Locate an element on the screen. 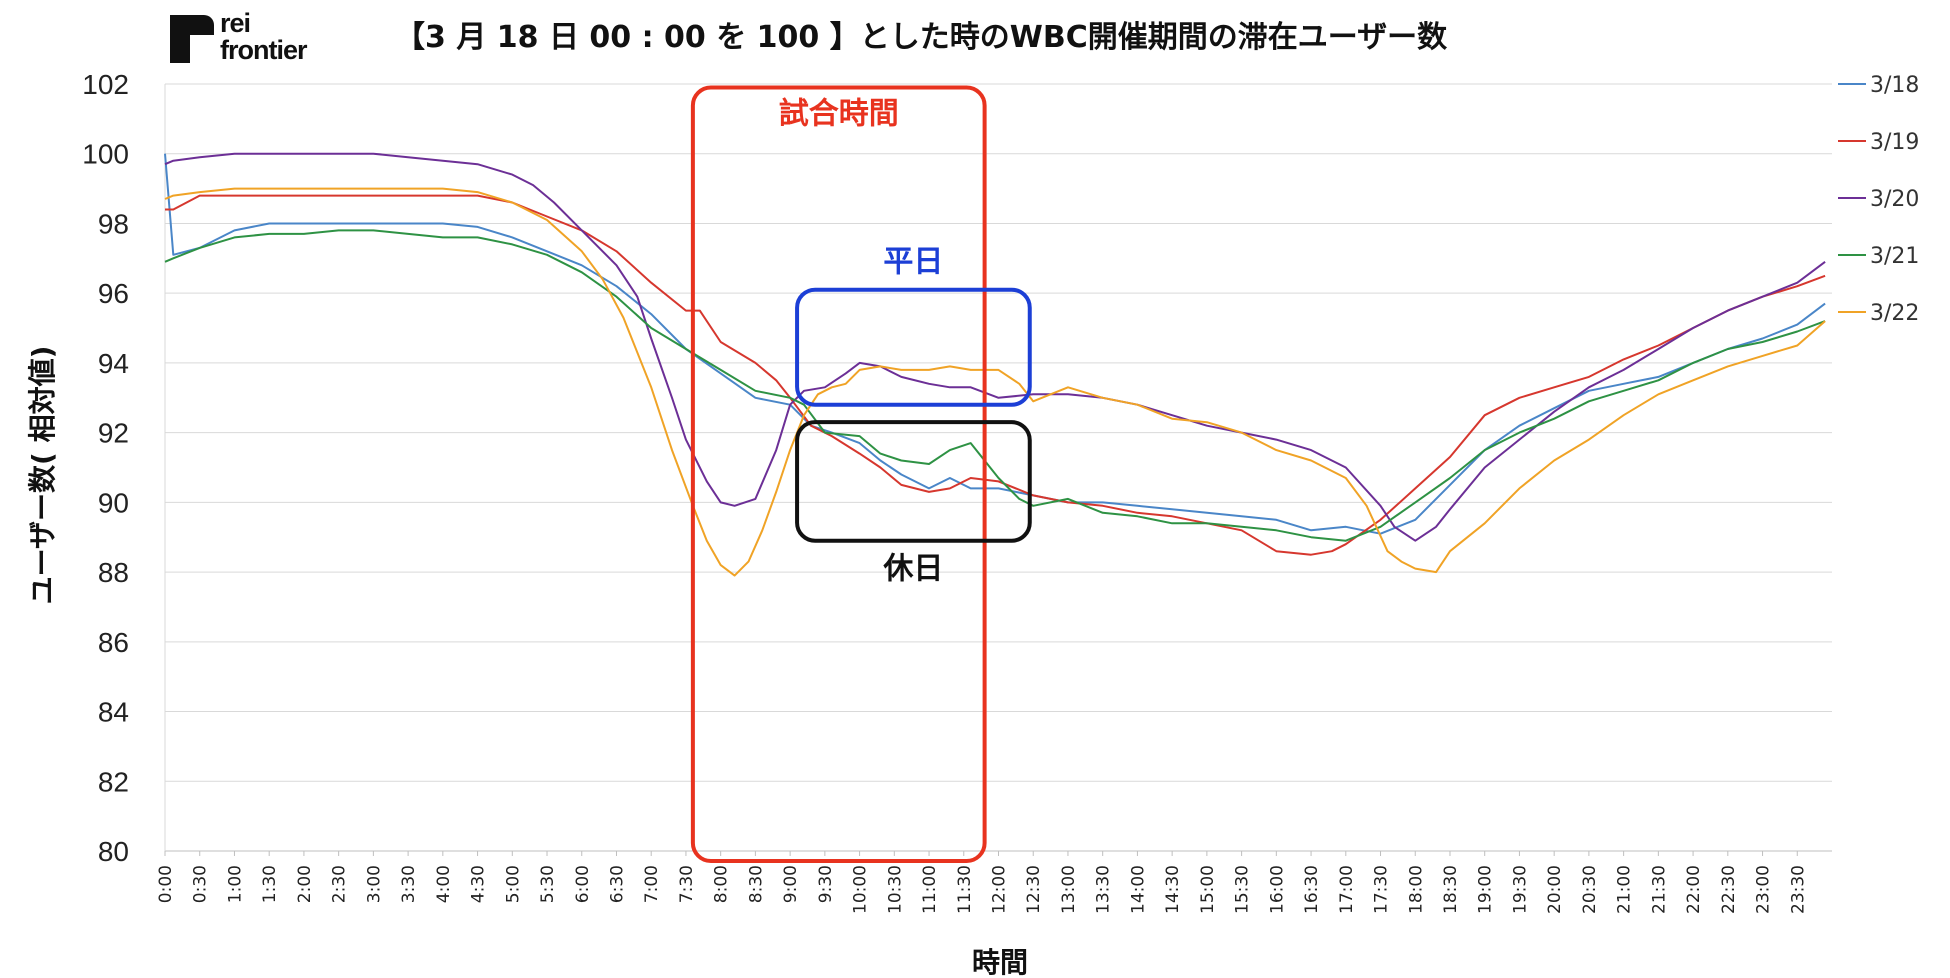  x-tick-label: 21:00 is located at coordinates (1625, 889).